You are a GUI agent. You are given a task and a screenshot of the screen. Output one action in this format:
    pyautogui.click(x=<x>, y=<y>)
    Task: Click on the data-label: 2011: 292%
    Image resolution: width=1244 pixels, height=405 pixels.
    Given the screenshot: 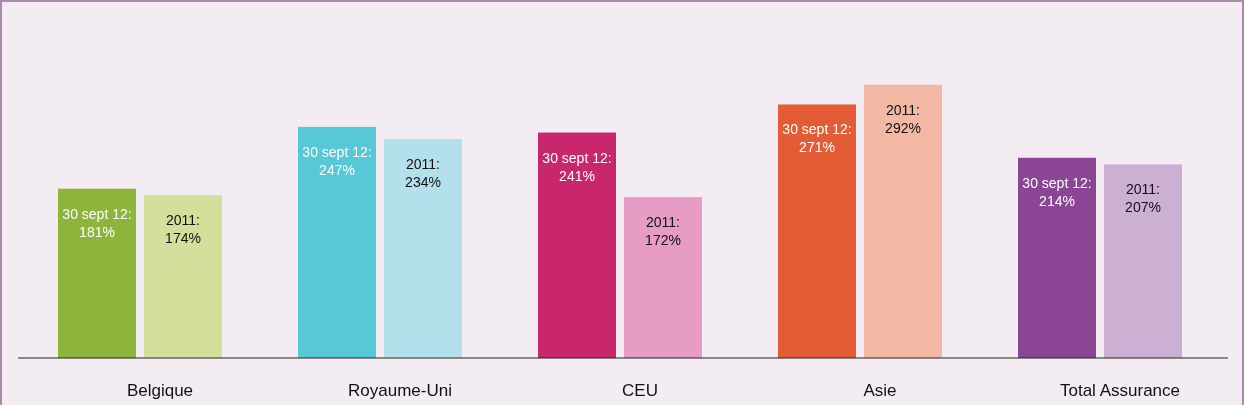 What is the action you would take?
    pyautogui.click(x=903, y=118)
    